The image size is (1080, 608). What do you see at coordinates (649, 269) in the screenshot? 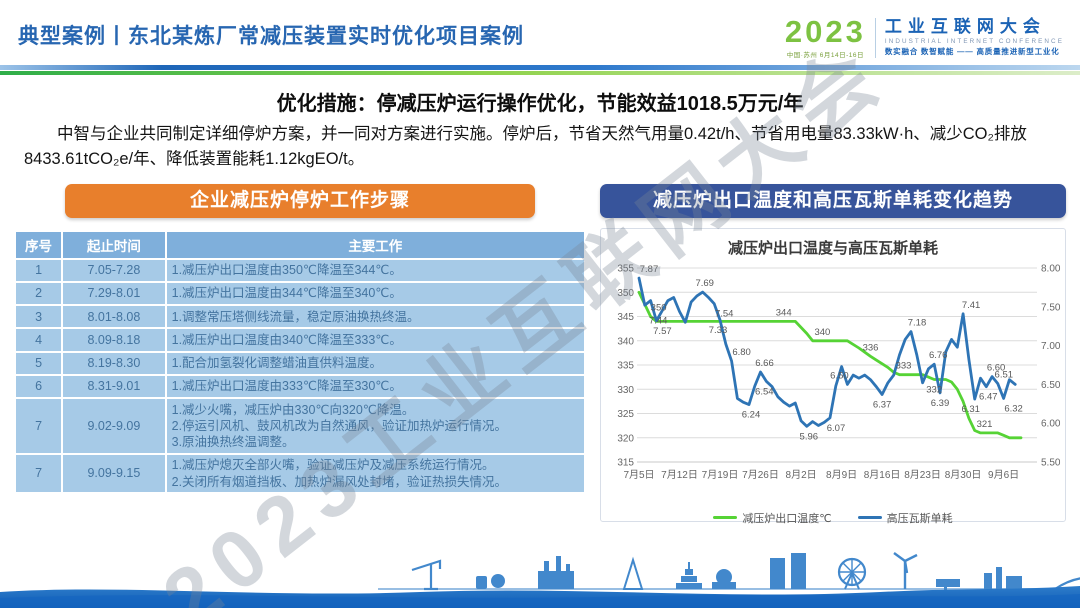
I see `svg-text: 7.87` at bounding box center [649, 269].